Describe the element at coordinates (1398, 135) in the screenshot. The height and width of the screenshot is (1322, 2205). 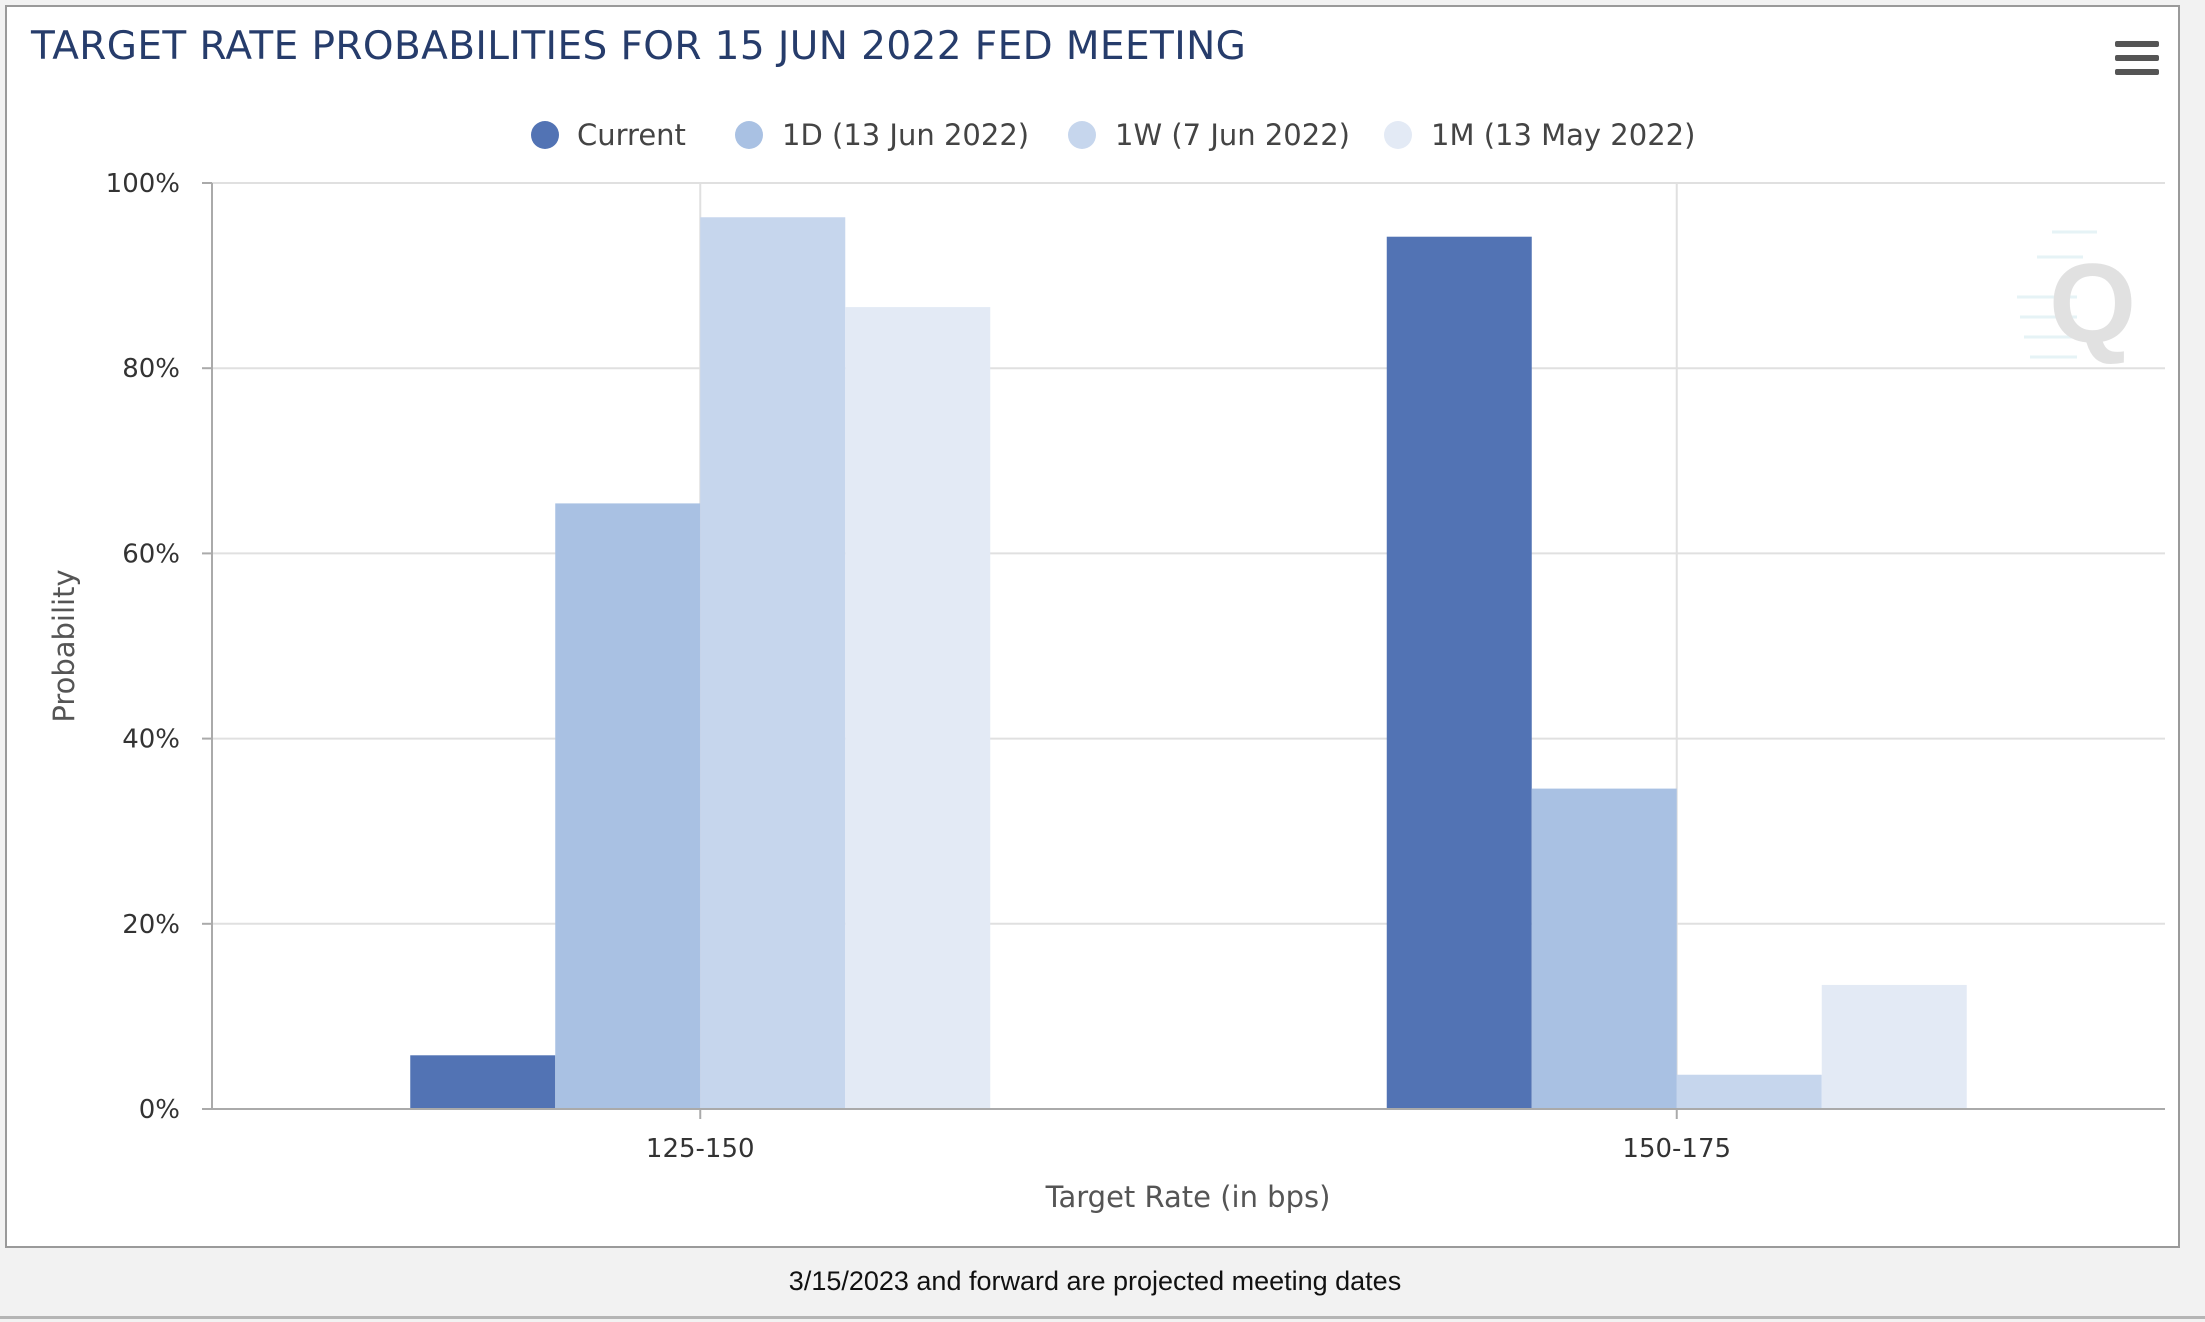
I see `legend-marker-1m` at that location.